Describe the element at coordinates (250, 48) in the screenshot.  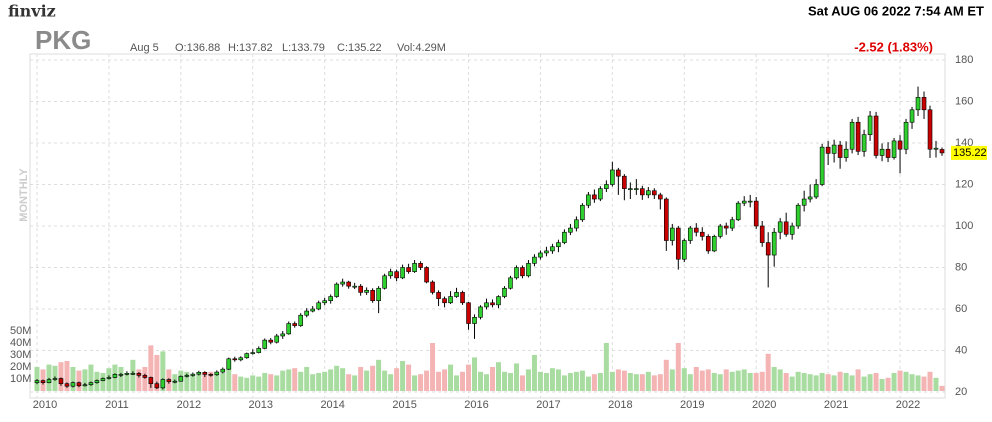
I see `high-info: H:137.82` at that location.